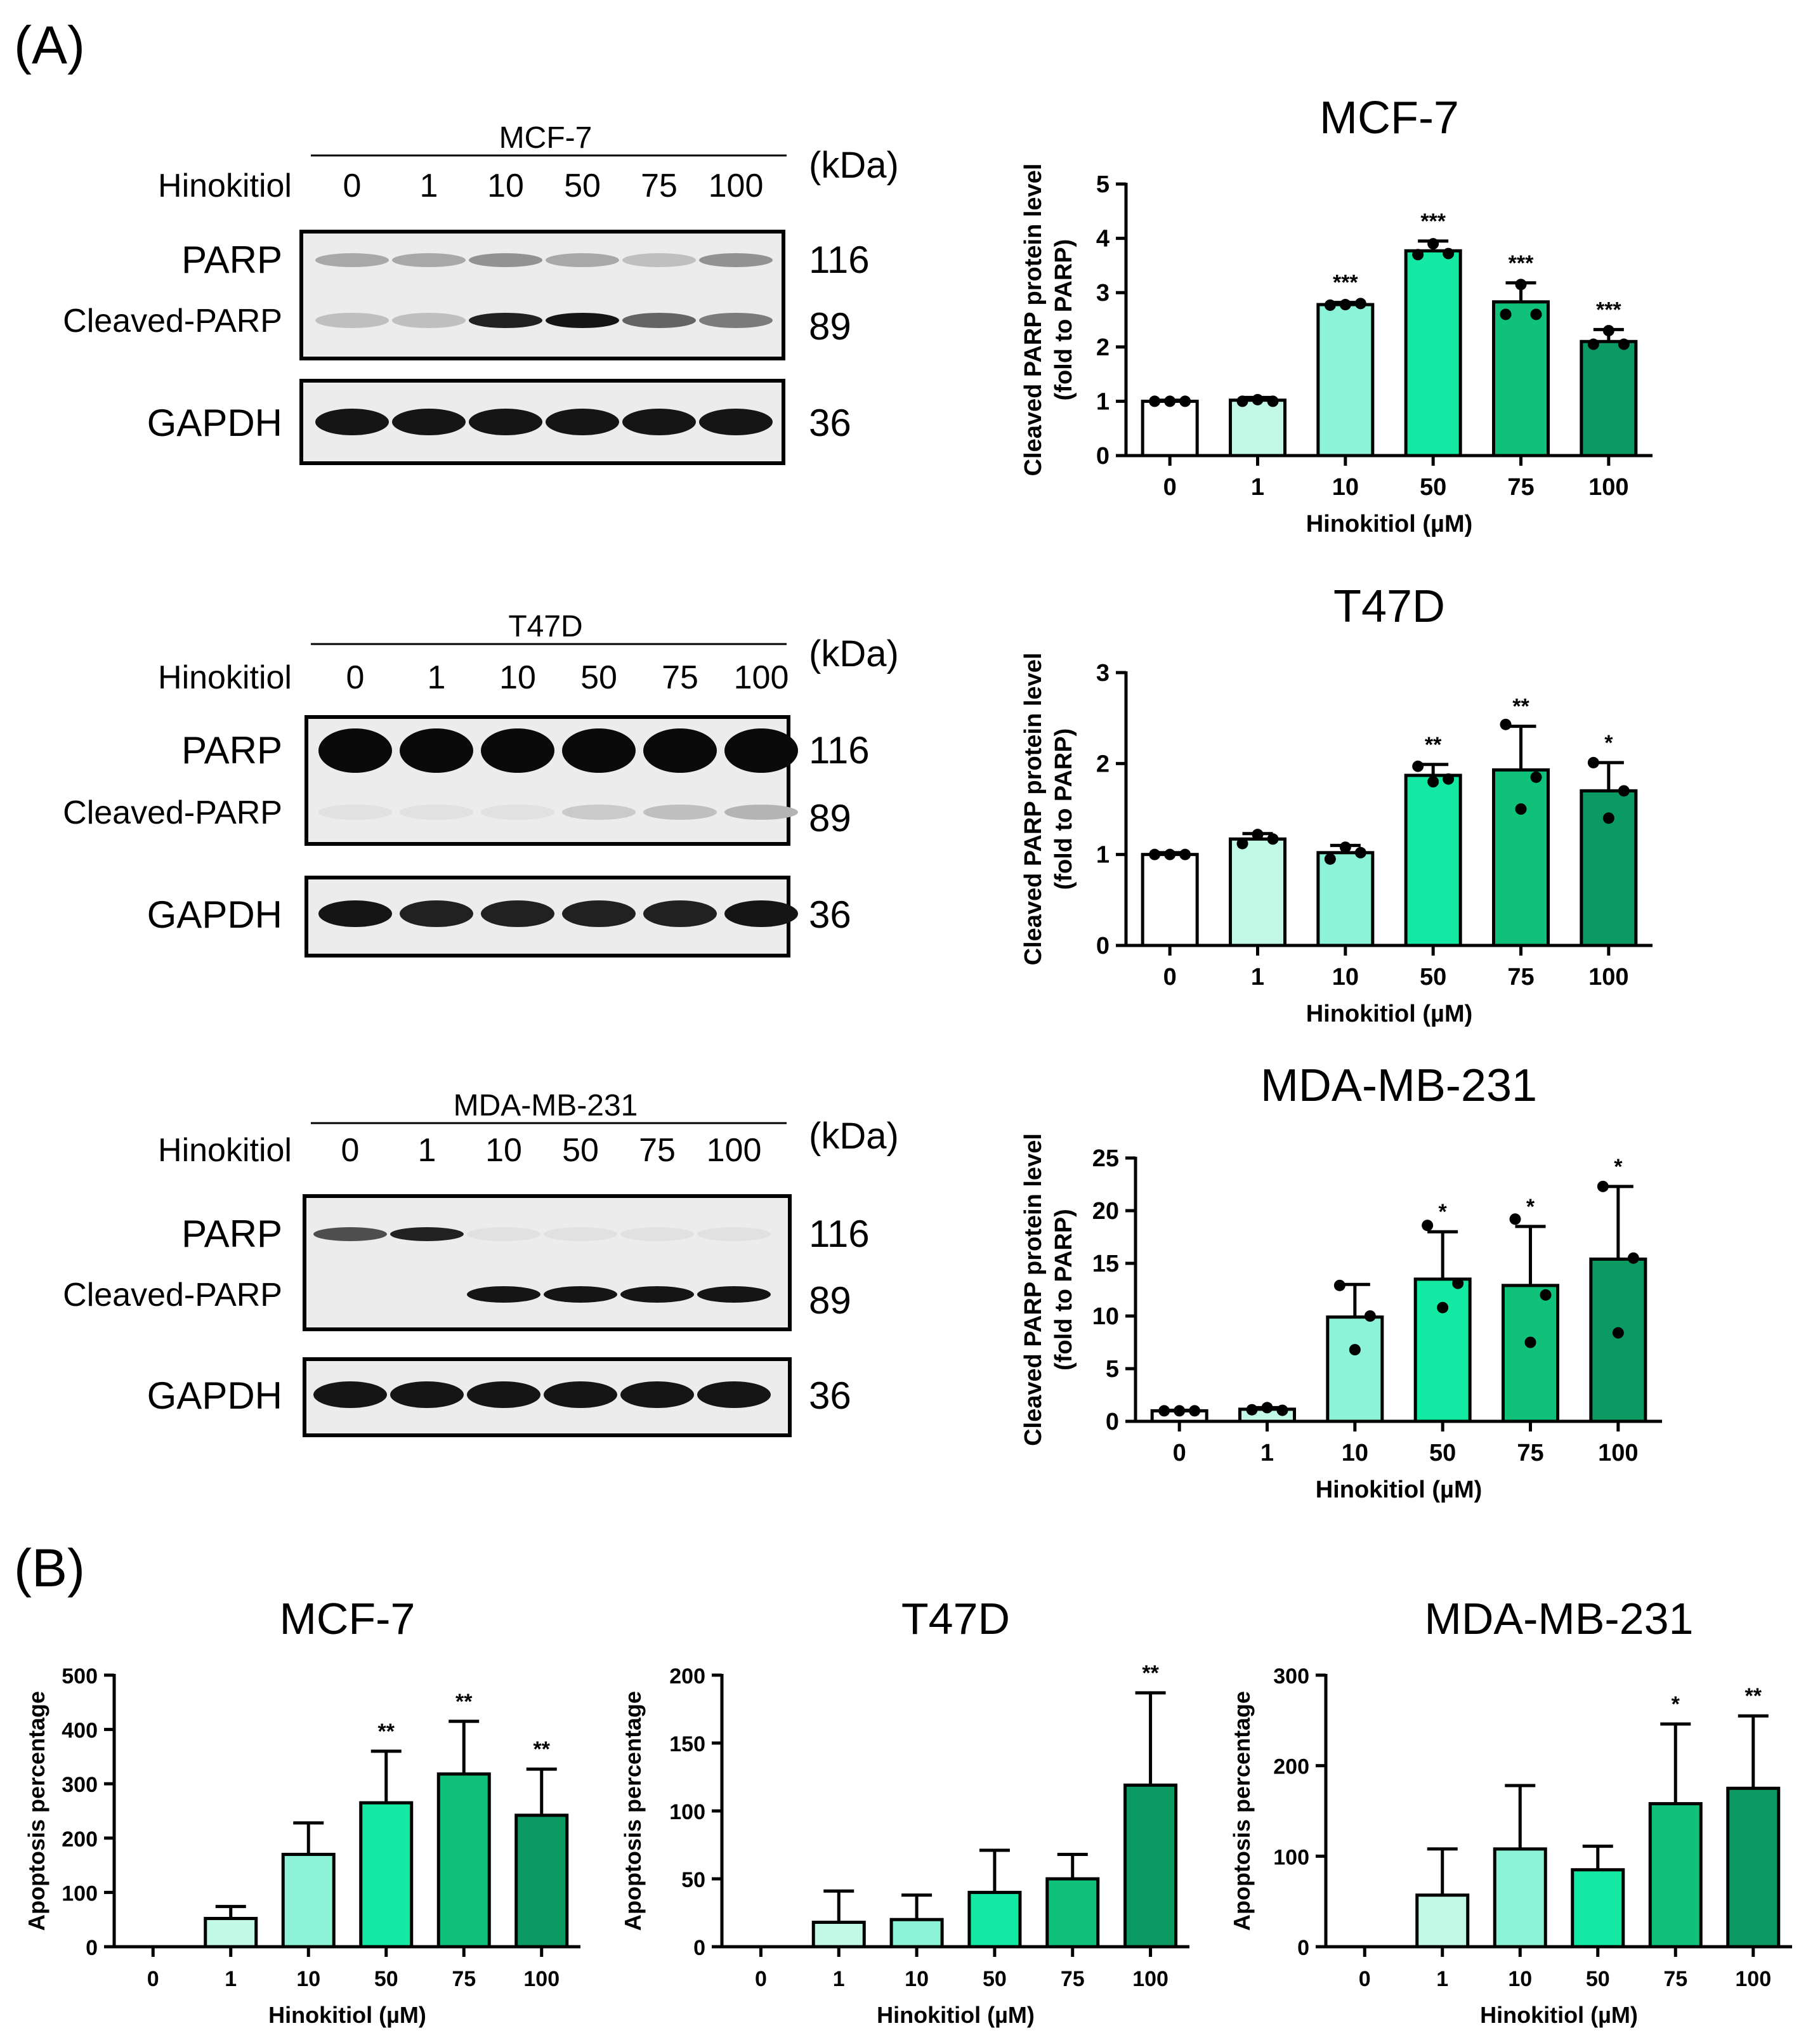 This screenshot has height=2040, width=1820. What do you see at coordinates (545, 138) in the screenshot?
I see `cell-line-label: MCF-7` at bounding box center [545, 138].